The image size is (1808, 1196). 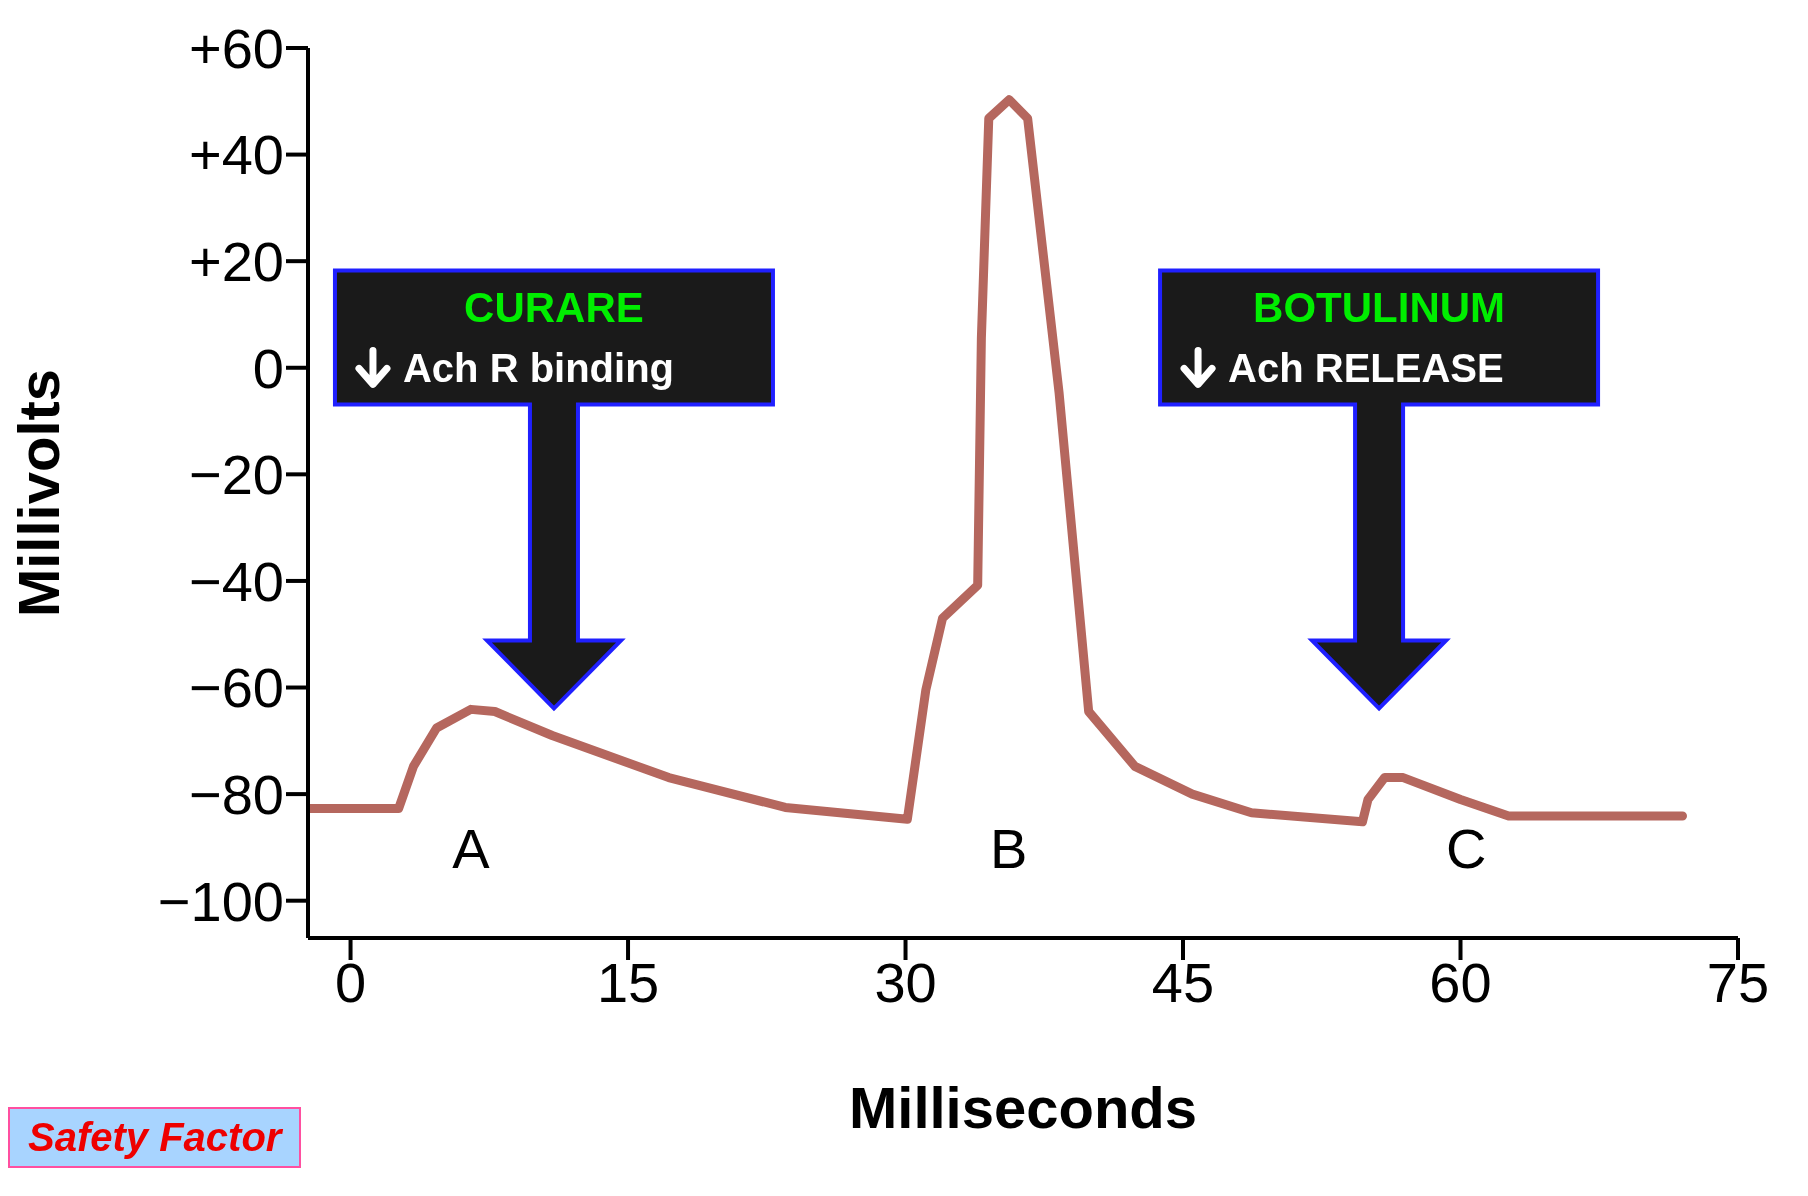 I want to click on y-axis-title: Millivolts, so click(x=38, y=493).